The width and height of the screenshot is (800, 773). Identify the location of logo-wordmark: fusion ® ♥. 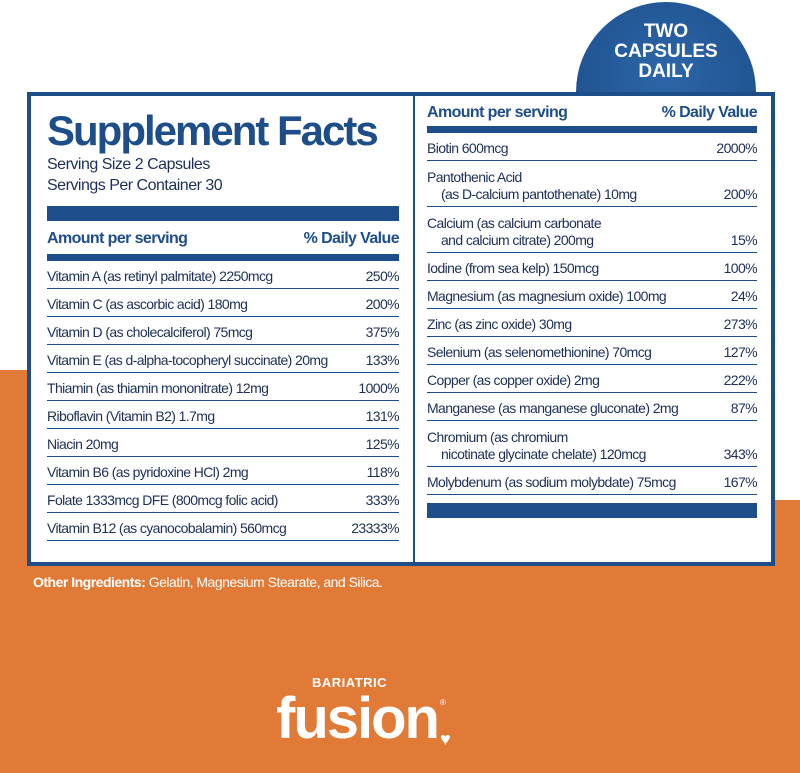
(363, 718).